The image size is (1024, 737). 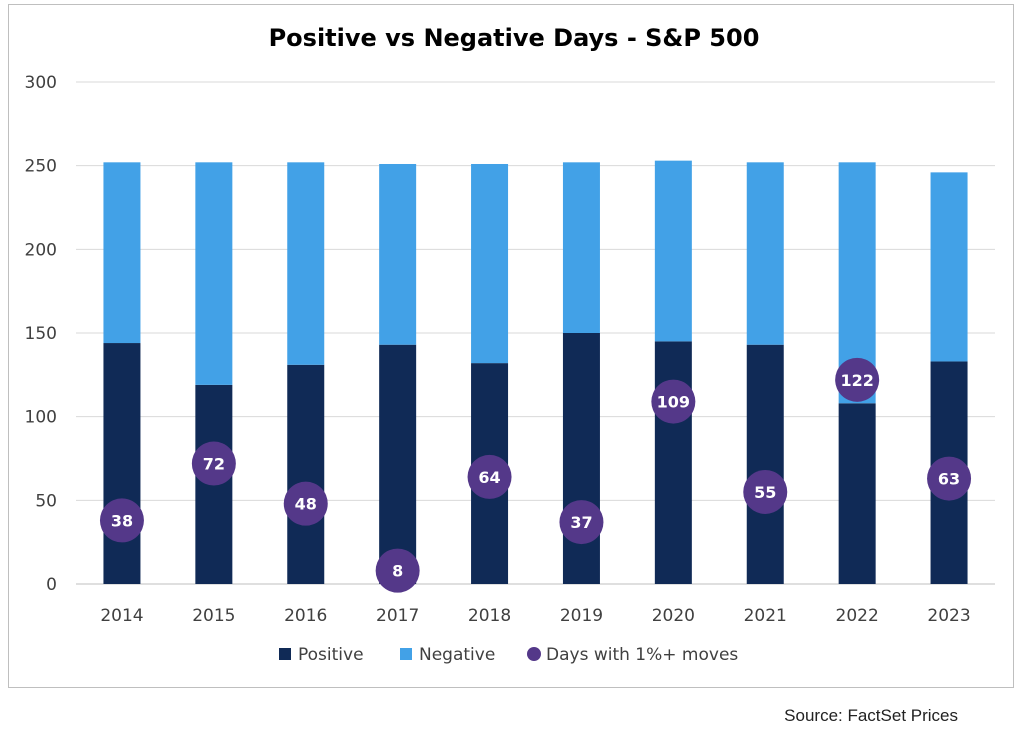 I want to click on bubble-label: 109, so click(x=673, y=402).